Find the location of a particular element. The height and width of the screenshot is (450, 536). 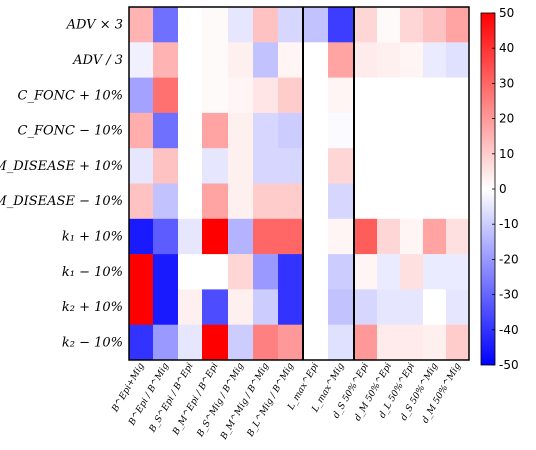

row-label: C_FONC + 10% is located at coordinates (71, 95).